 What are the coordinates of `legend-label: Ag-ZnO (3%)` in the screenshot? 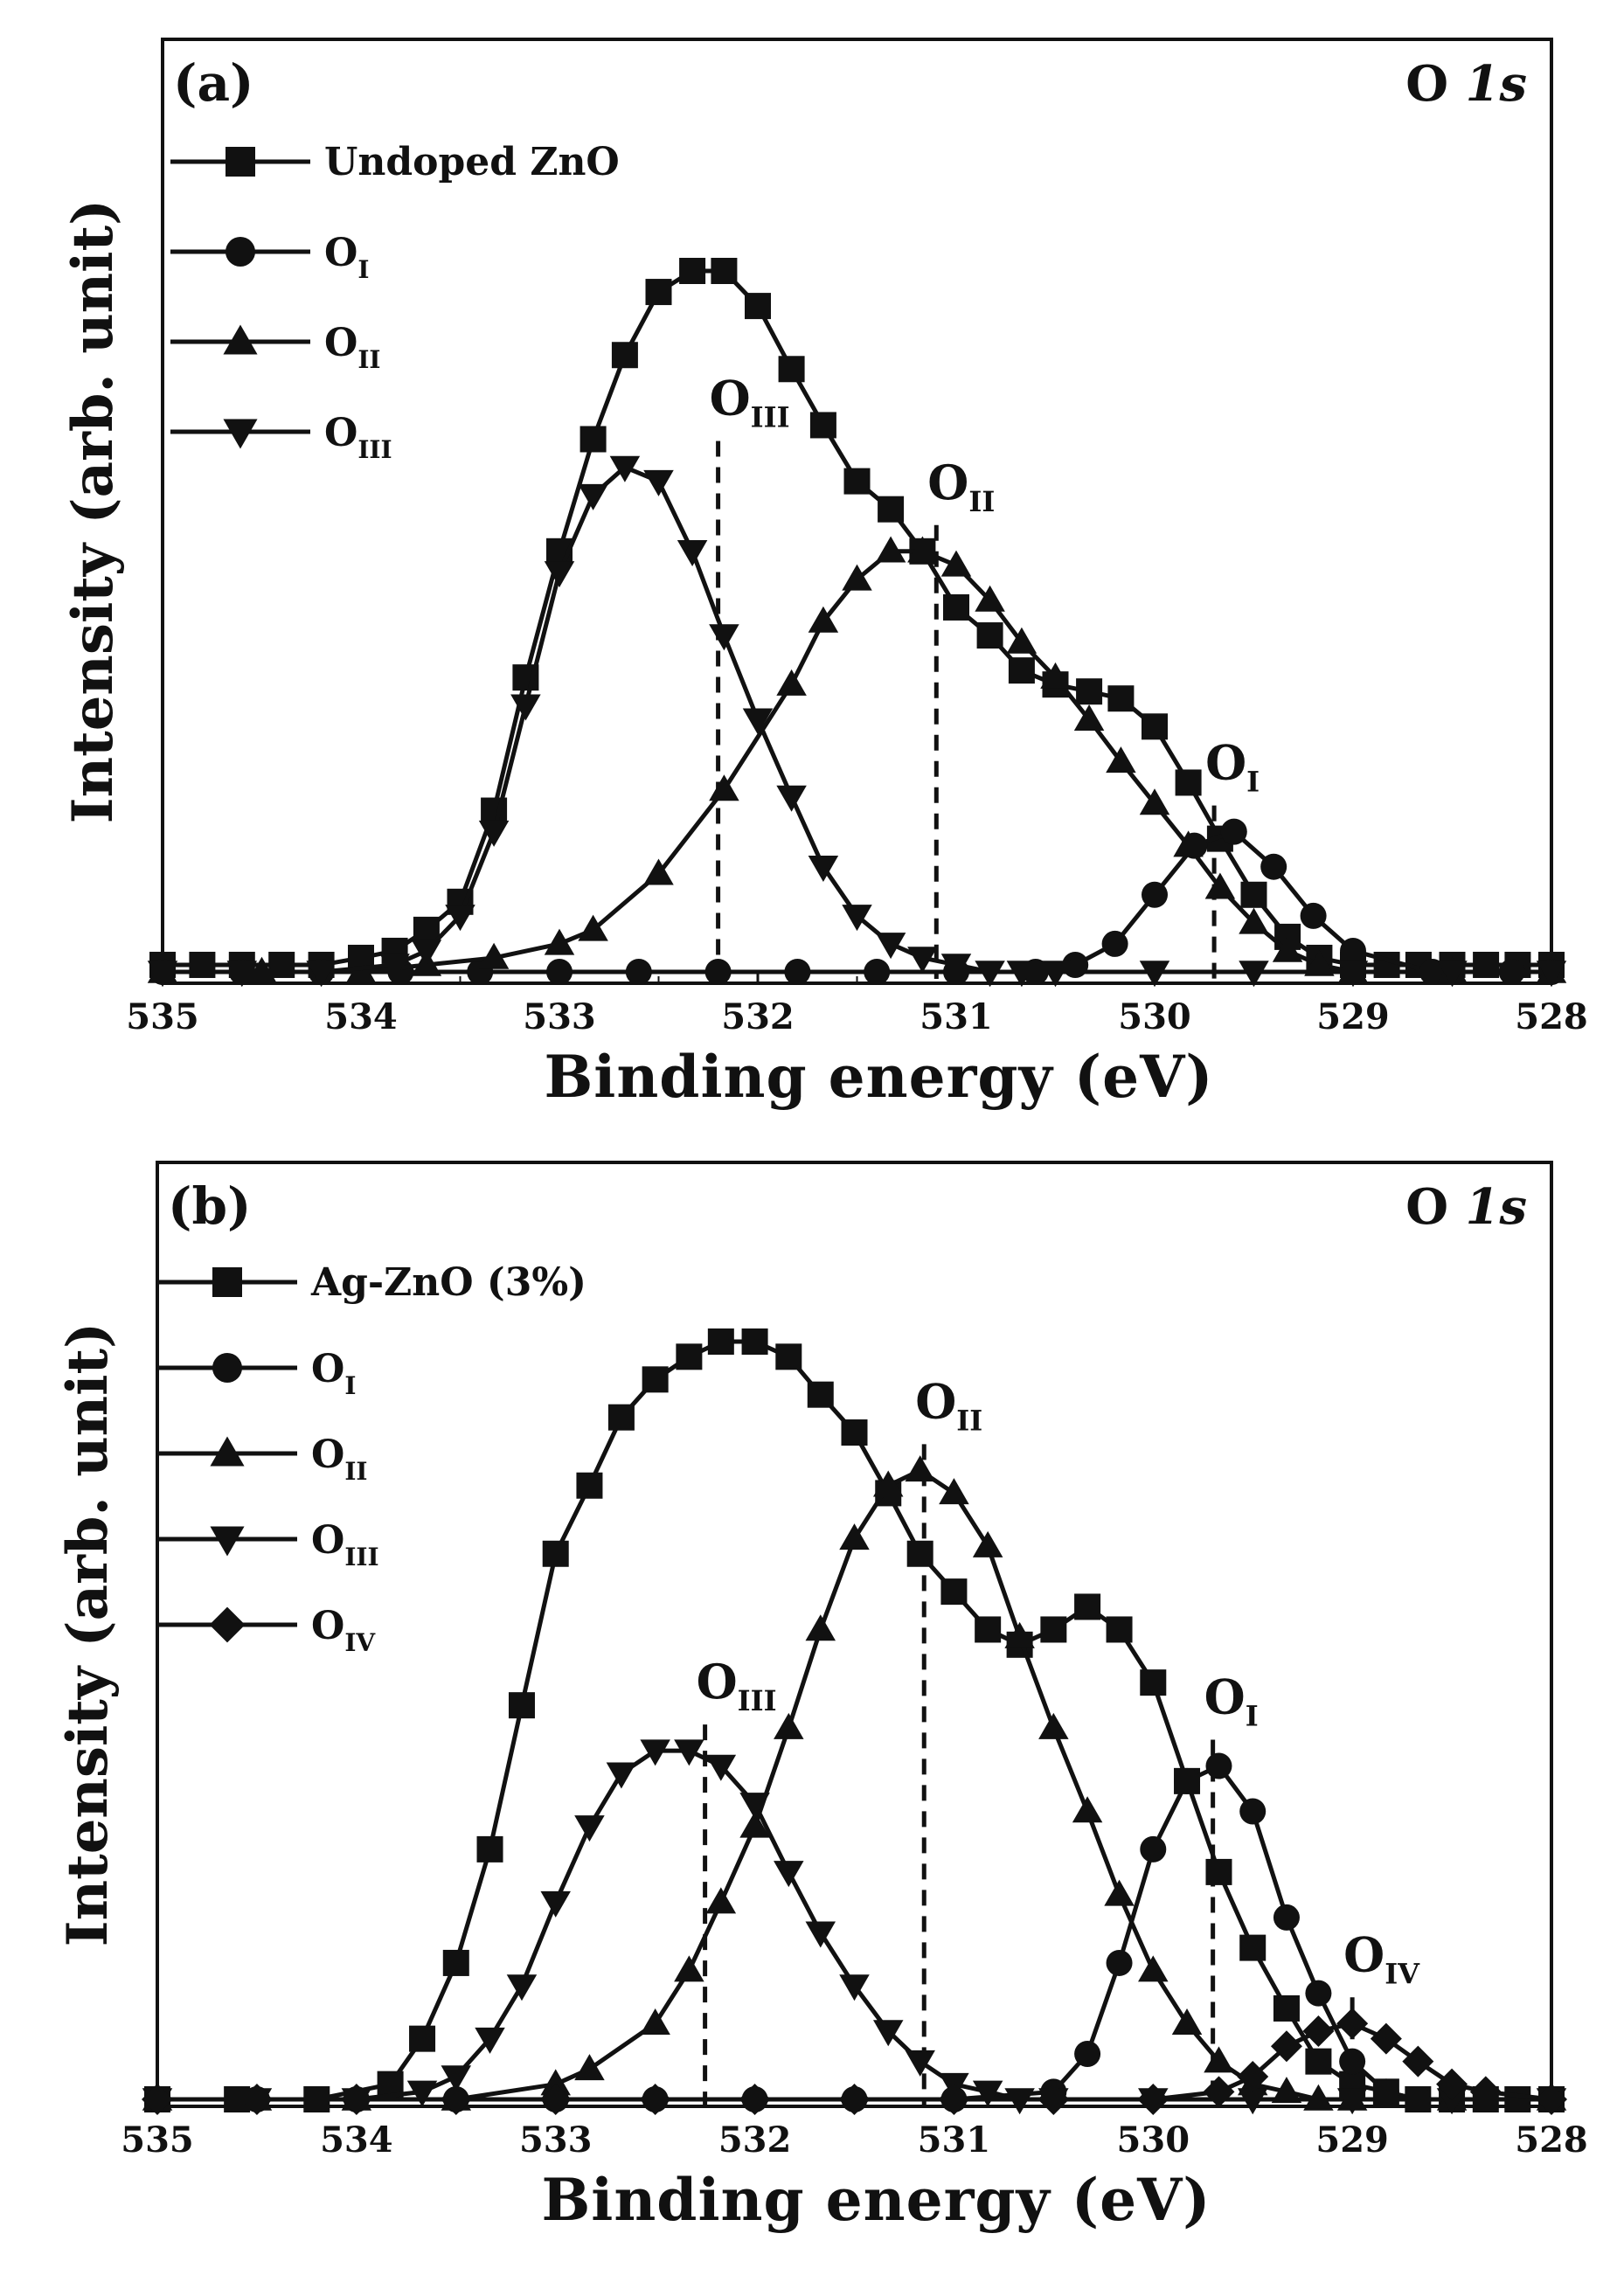 It's located at (448, 1282).